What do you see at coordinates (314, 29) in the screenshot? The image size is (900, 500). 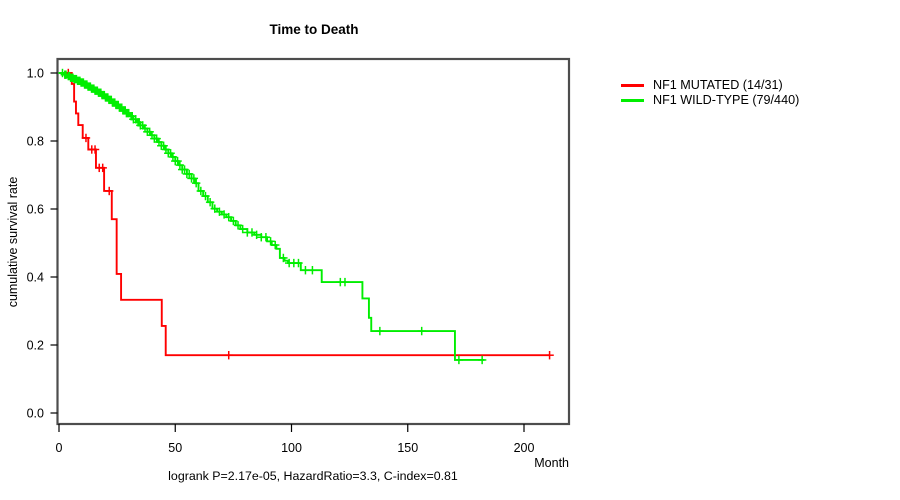 I see `chart-title: Time to Death` at bounding box center [314, 29].